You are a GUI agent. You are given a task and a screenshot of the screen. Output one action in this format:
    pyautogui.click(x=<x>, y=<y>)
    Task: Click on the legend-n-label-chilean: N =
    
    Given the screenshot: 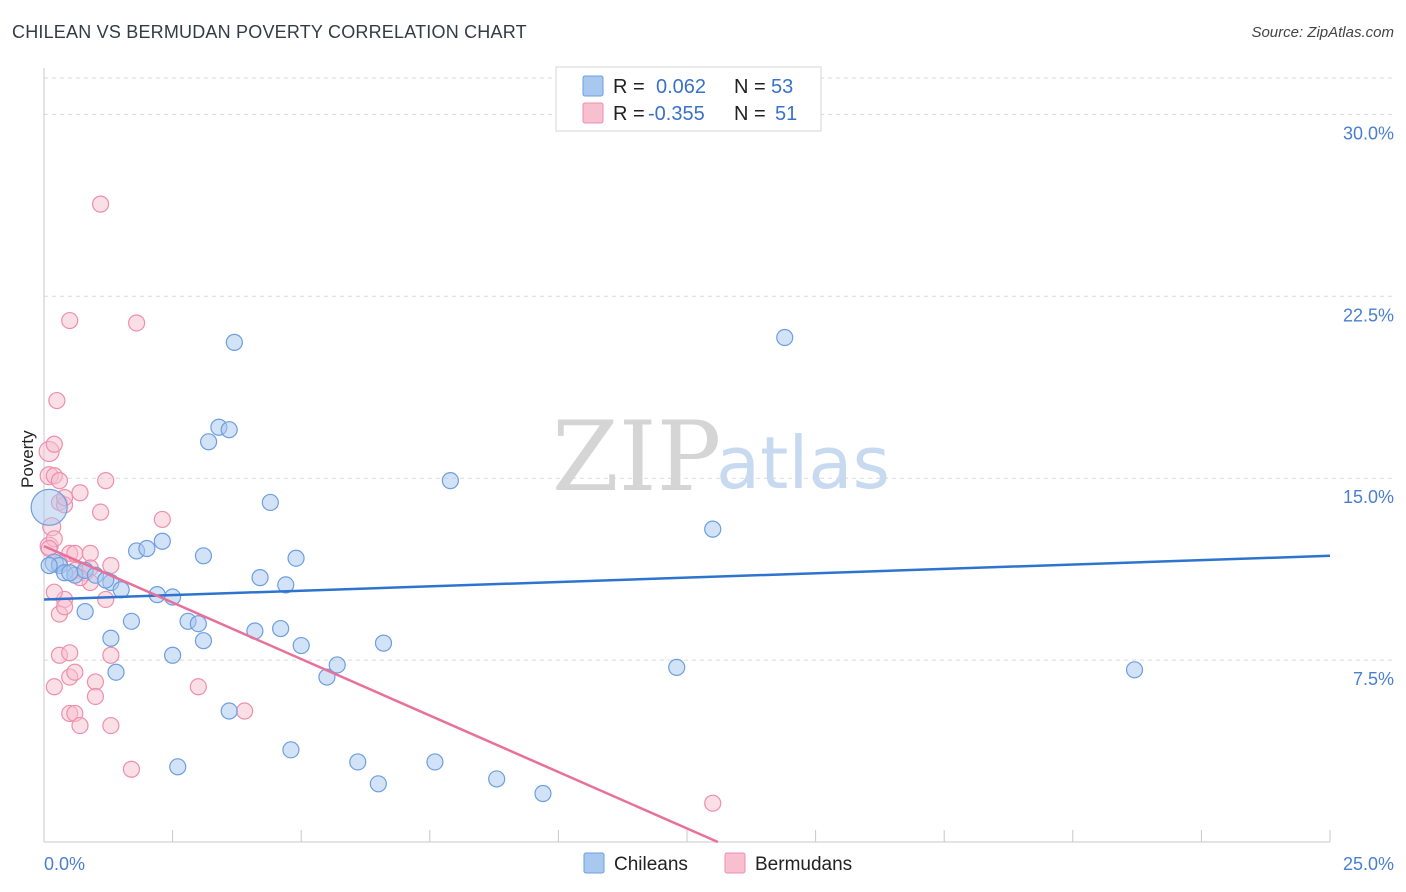 What is the action you would take?
    pyautogui.click(x=750, y=87)
    